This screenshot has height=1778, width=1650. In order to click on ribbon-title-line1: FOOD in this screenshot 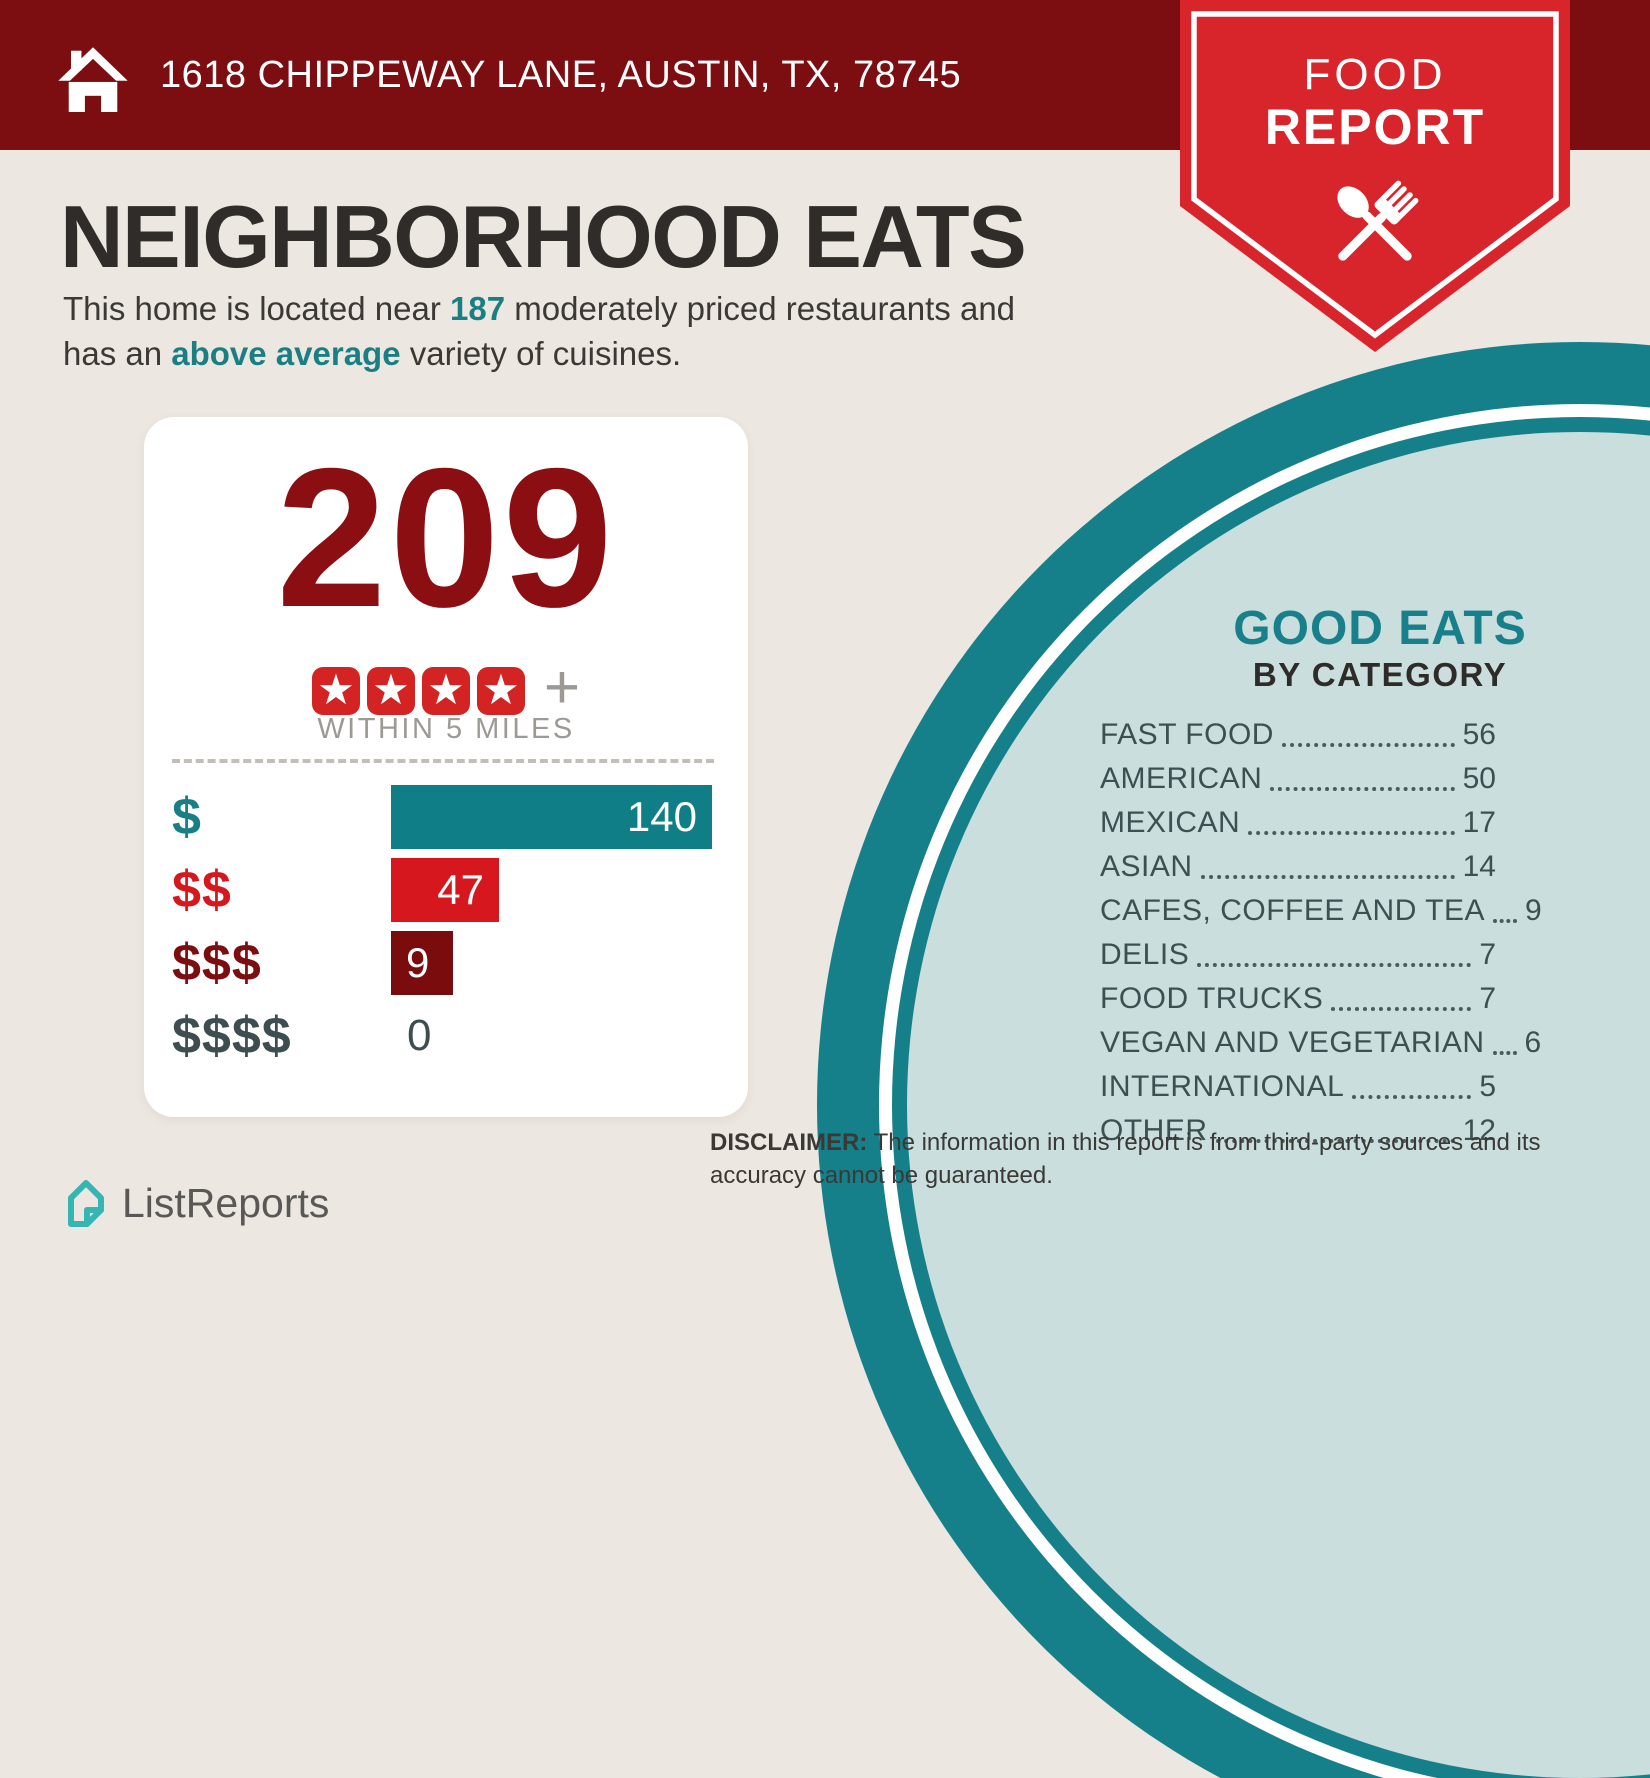, I will do `click(1375, 74)`.